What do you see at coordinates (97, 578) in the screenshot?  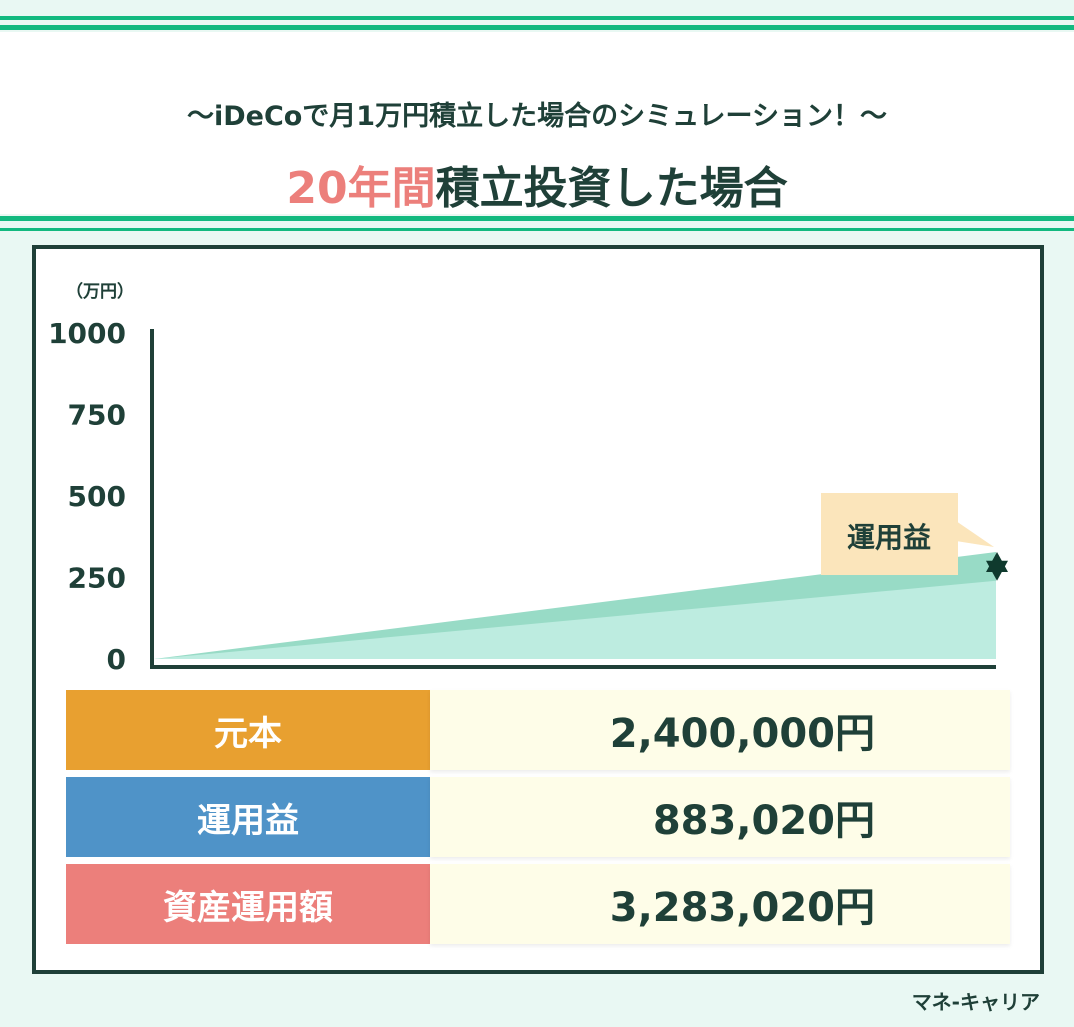 I see `y-tick-label: 250` at bounding box center [97, 578].